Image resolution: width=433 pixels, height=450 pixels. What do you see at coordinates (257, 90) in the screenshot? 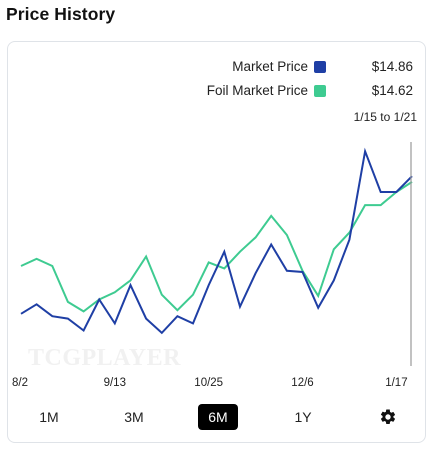
I see `legend-label-foil-market-price: Foil Market Price` at bounding box center [257, 90].